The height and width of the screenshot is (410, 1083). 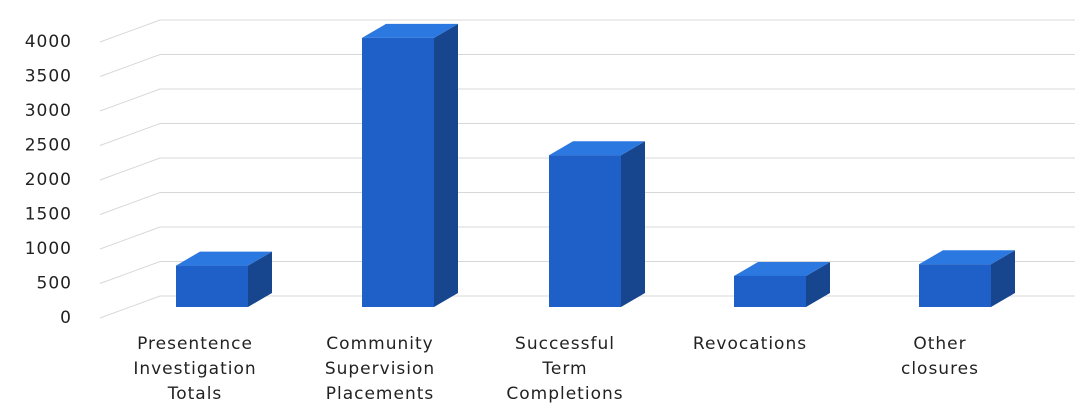 What do you see at coordinates (54, 284) in the screenshot?
I see `y-tick-label: 500` at bounding box center [54, 284].